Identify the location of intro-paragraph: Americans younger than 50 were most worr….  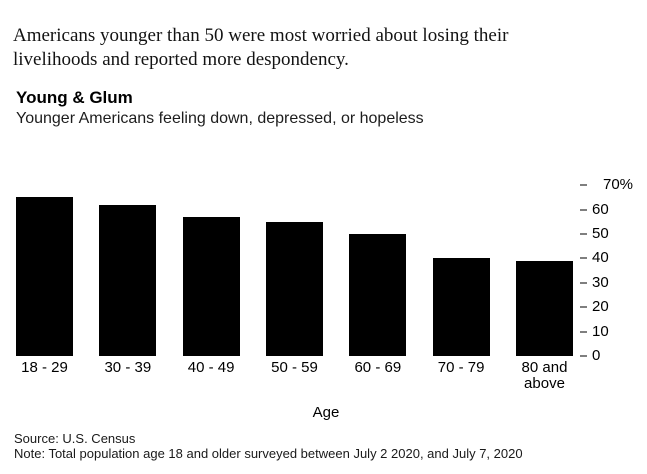
(261, 47).